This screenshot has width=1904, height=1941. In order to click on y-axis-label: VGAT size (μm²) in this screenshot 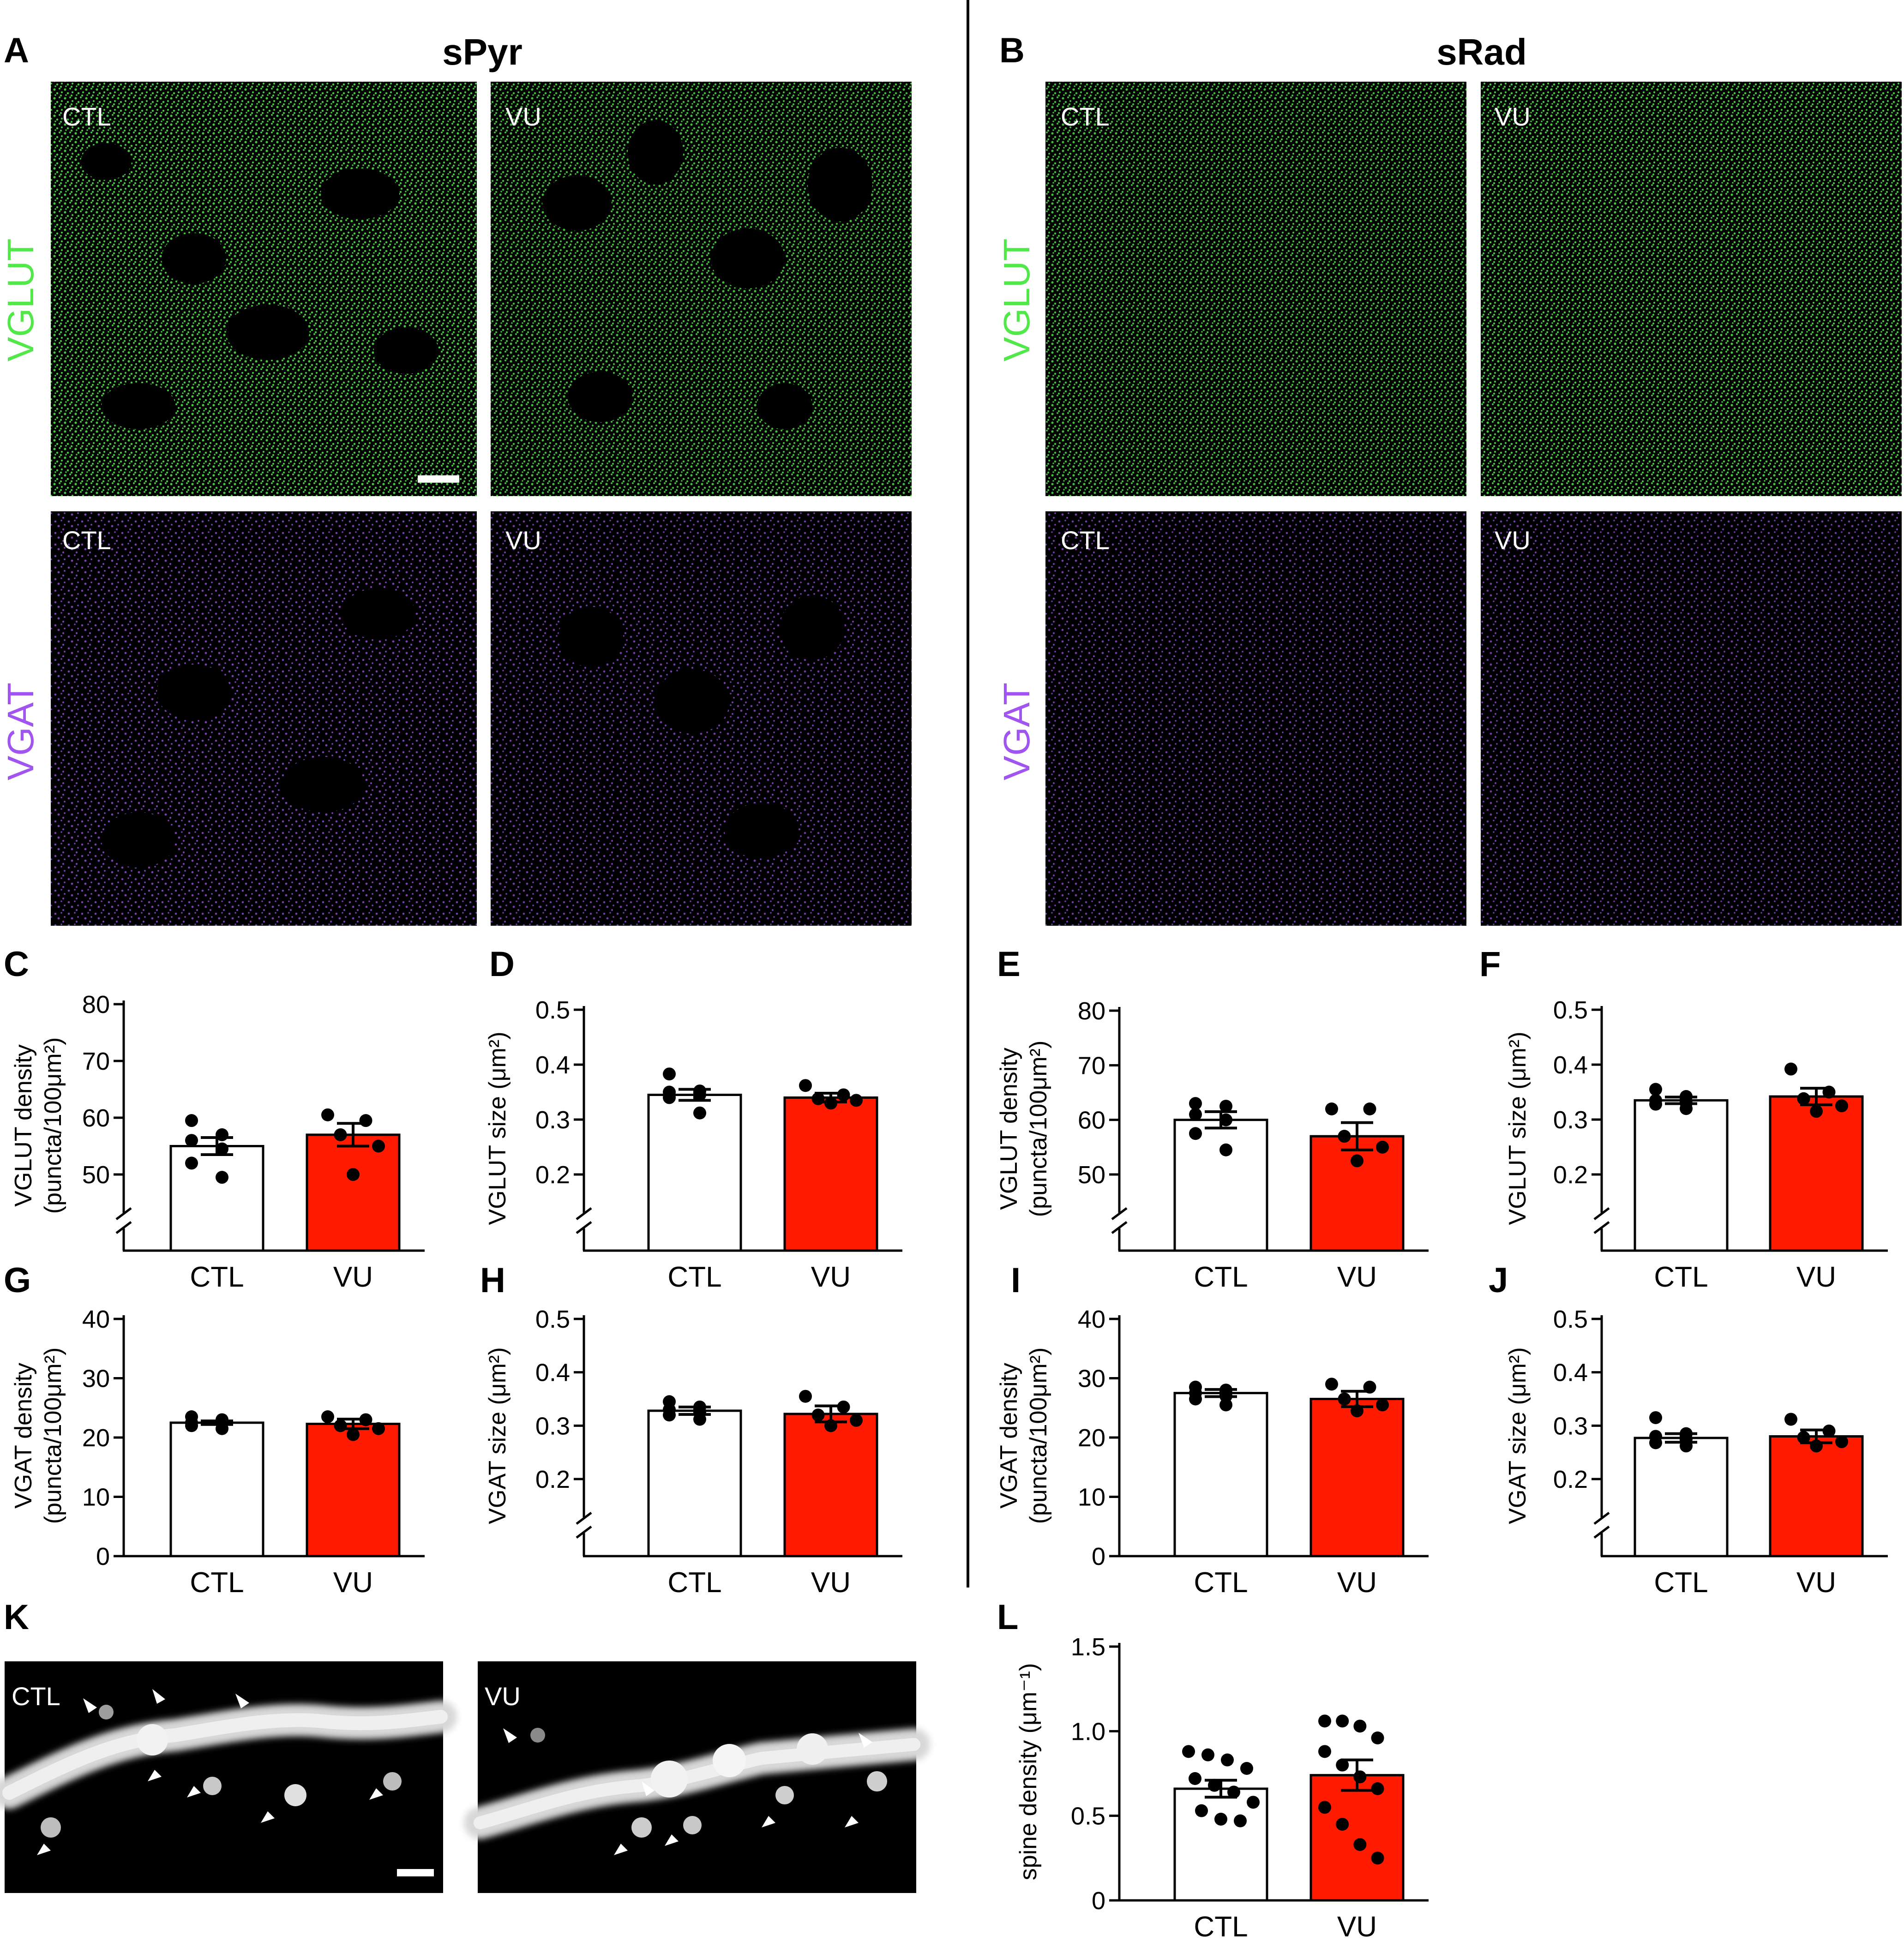, I will do `click(1517, 1435)`.